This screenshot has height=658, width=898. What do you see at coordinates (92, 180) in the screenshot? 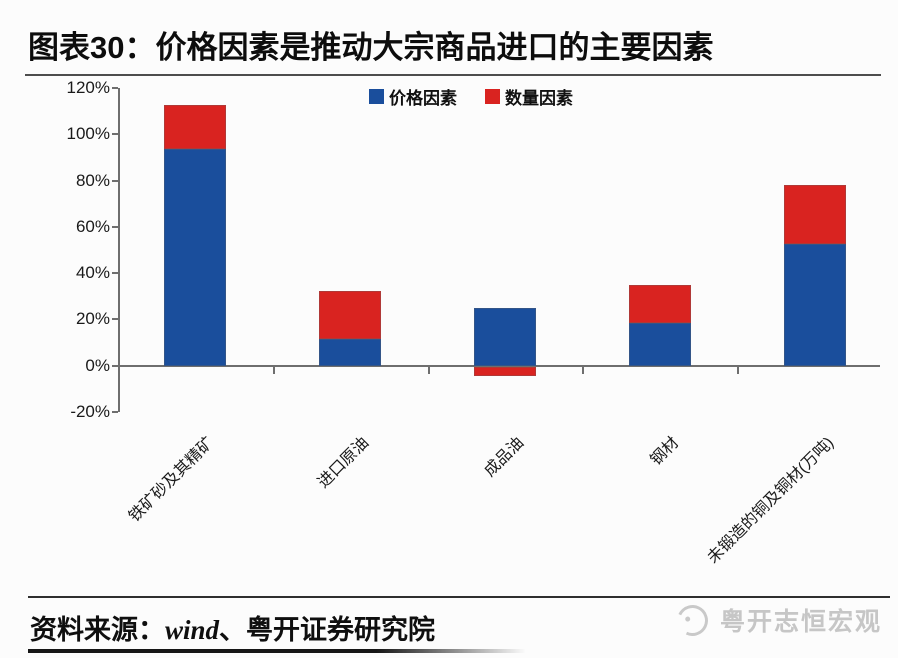
I see `y-tick-label: 80%` at bounding box center [92, 180].